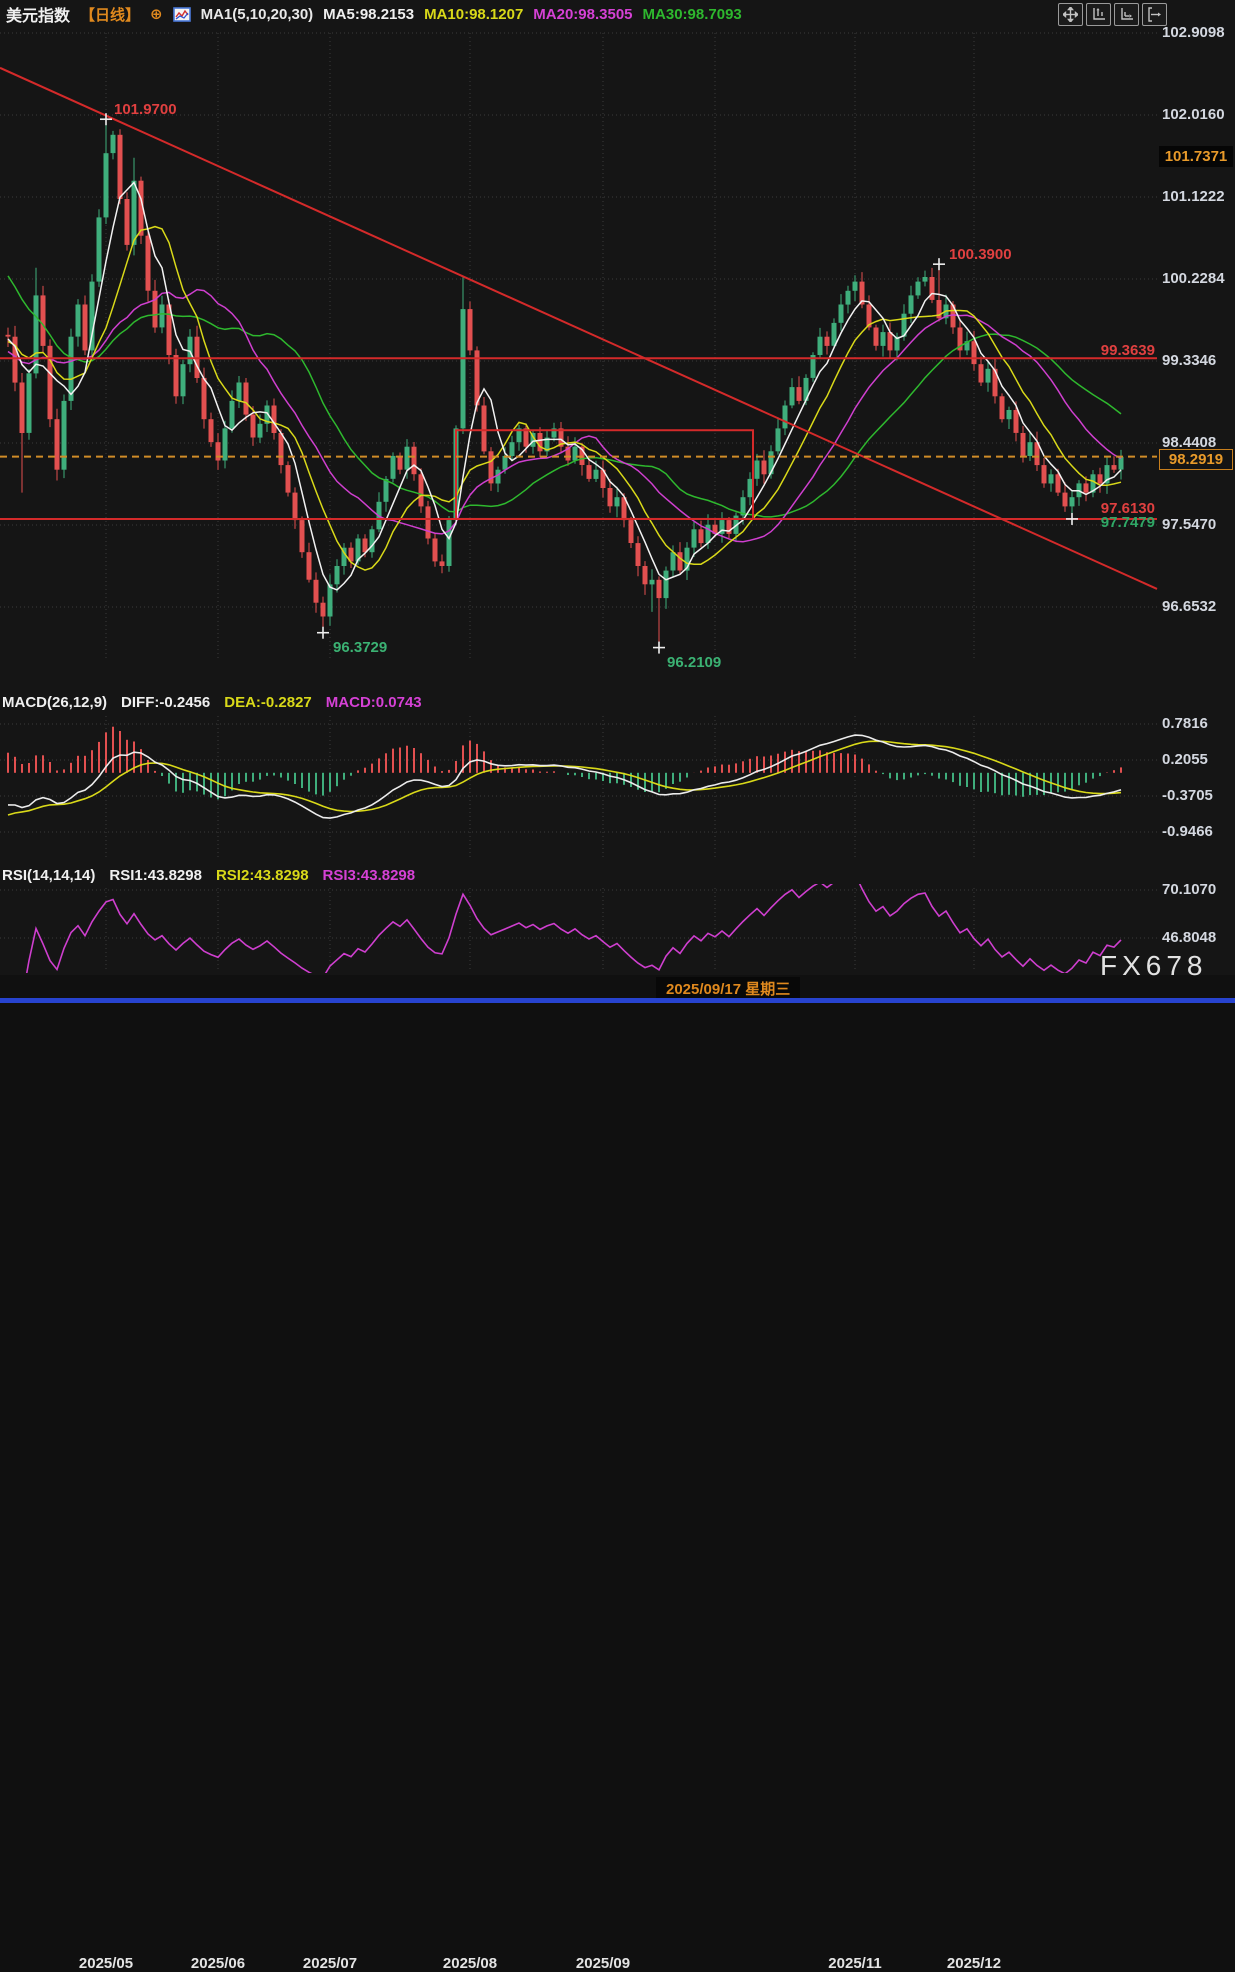 Image resolution: width=1235 pixels, height=1972 pixels. I want to click on symbol-title: 美元指数, so click(38, 16).